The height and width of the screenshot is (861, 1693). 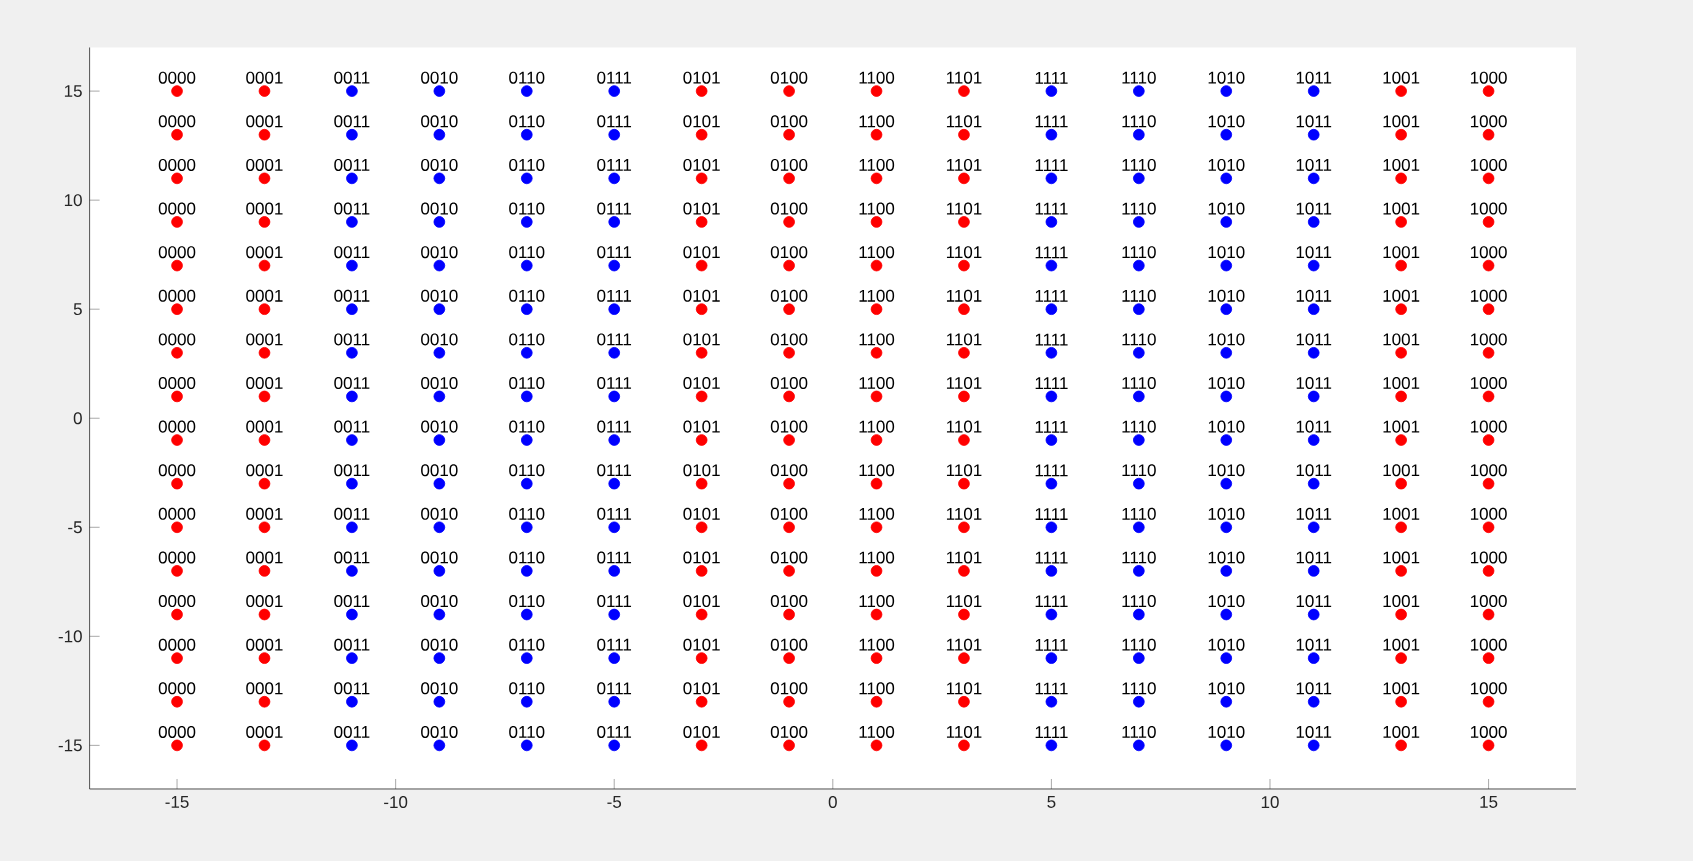 What do you see at coordinates (396, 802) in the screenshot?
I see `x-tick-label: -10` at bounding box center [396, 802].